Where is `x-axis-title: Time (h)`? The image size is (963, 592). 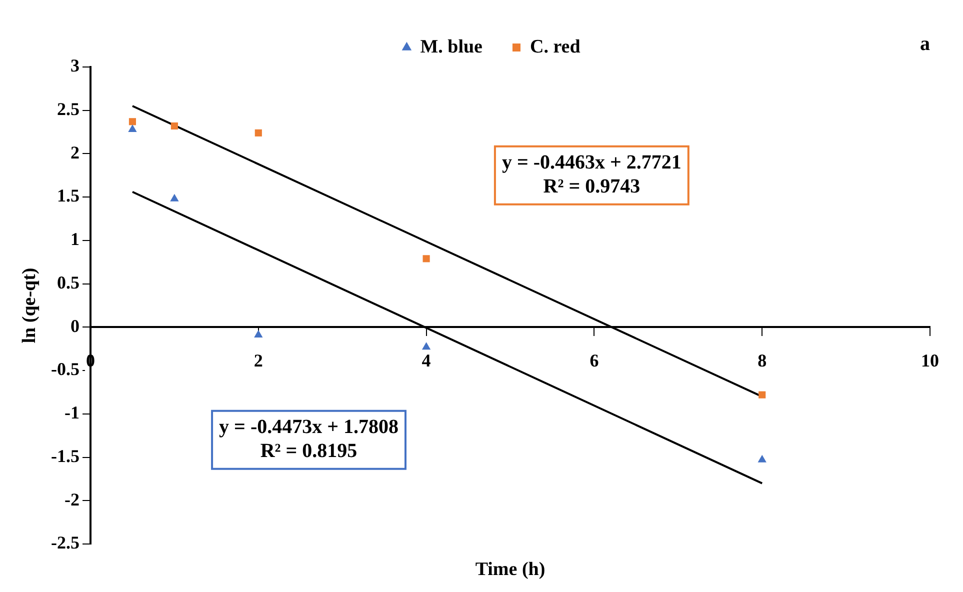
x-axis-title: Time (h) is located at coordinates (510, 569).